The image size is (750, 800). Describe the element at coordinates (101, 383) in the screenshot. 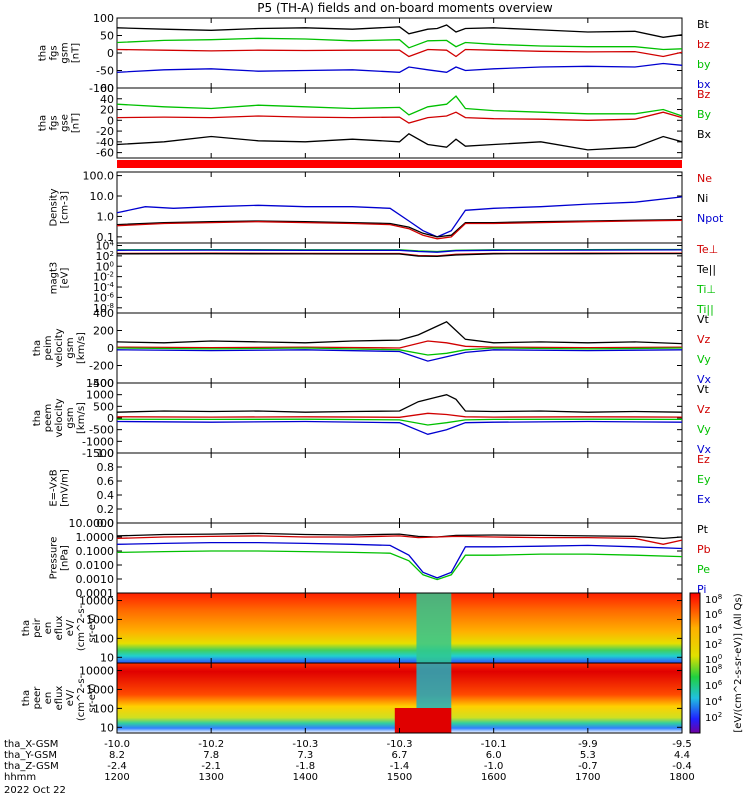

I see `y-tick-label: -400` at that location.